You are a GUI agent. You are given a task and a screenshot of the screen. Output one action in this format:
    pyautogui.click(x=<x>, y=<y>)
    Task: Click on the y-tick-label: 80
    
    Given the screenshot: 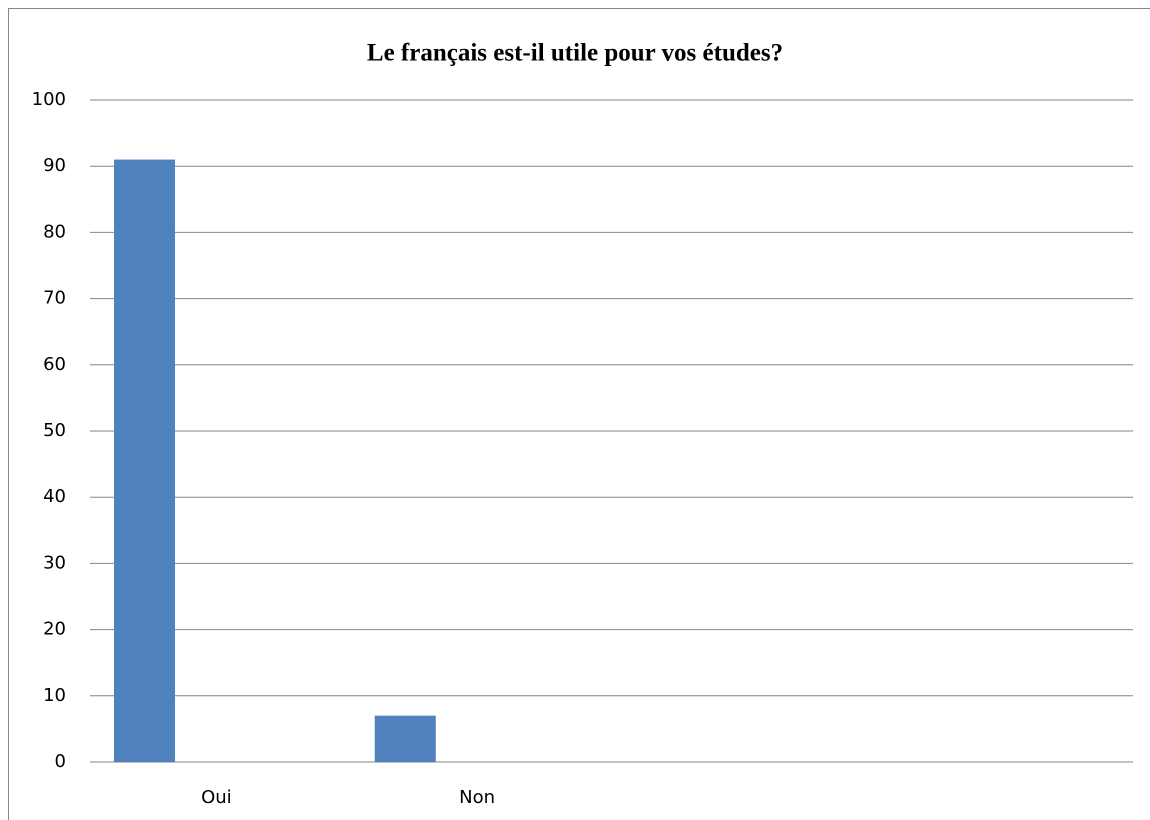 What is the action you would take?
    pyautogui.click(x=54, y=231)
    